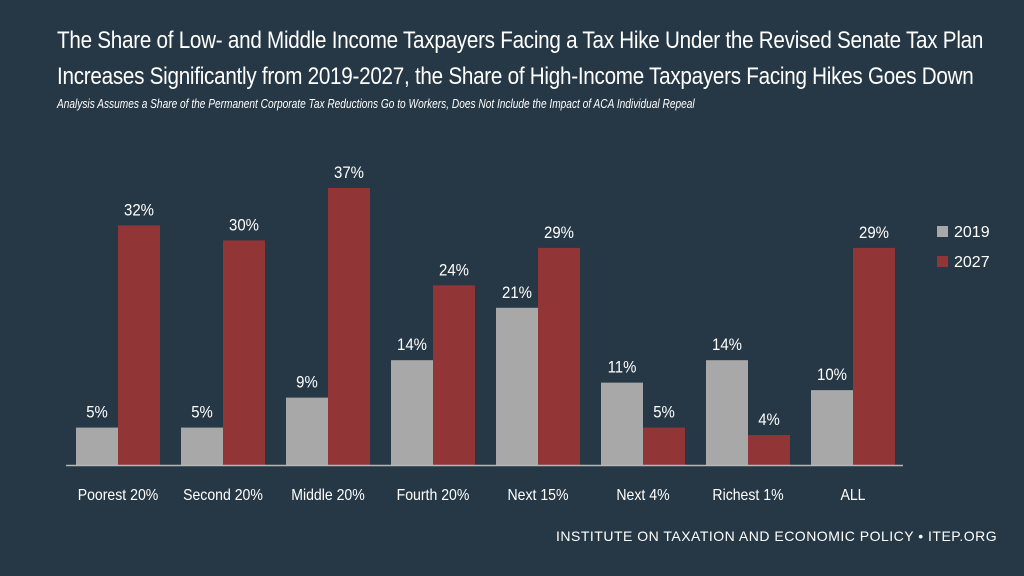  What do you see at coordinates (664, 413) in the screenshot?
I see `data-label-2027-5: 5%` at bounding box center [664, 413].